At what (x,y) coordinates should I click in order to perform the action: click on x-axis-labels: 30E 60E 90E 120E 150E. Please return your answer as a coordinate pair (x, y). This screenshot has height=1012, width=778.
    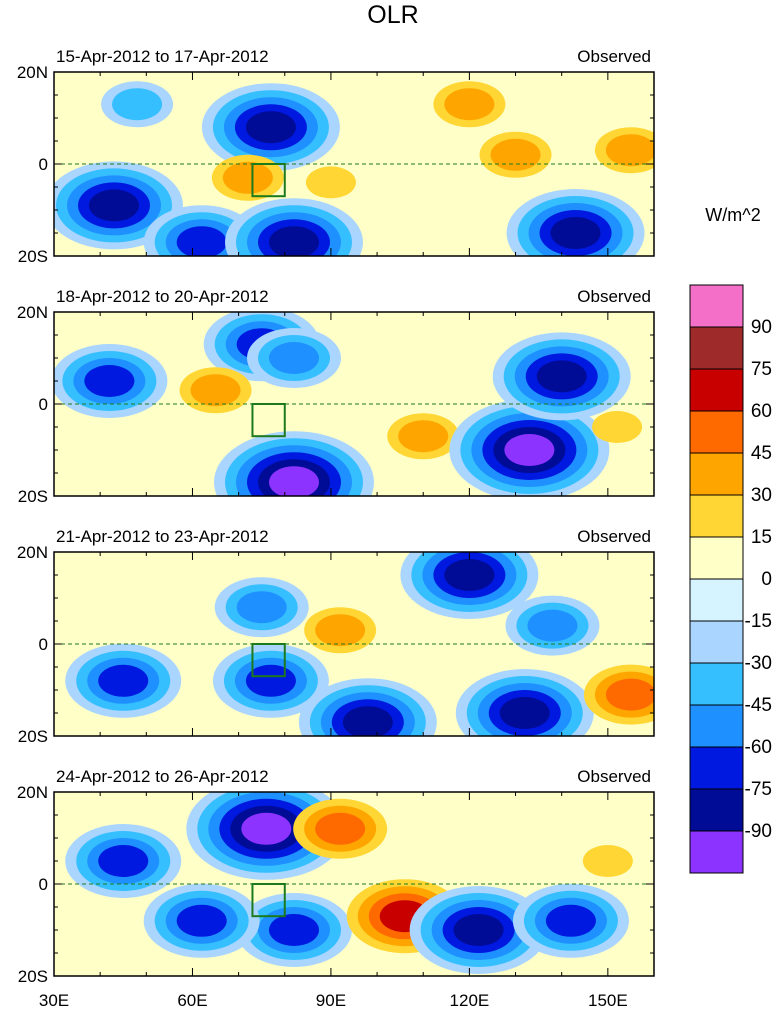
    Looking at the image, I should click on (333, 1000).